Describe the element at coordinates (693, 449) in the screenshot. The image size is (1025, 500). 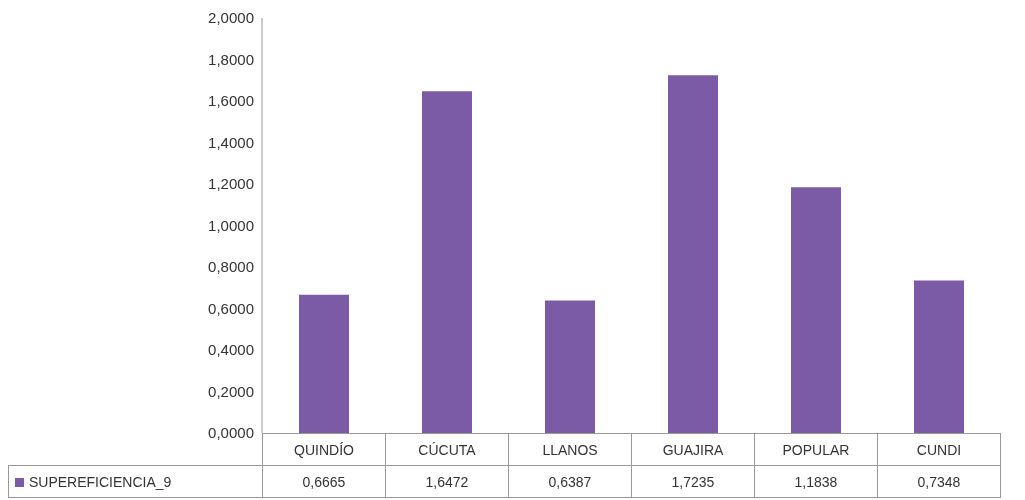
I see `x-tick-label: GUAJIRA` at that location.